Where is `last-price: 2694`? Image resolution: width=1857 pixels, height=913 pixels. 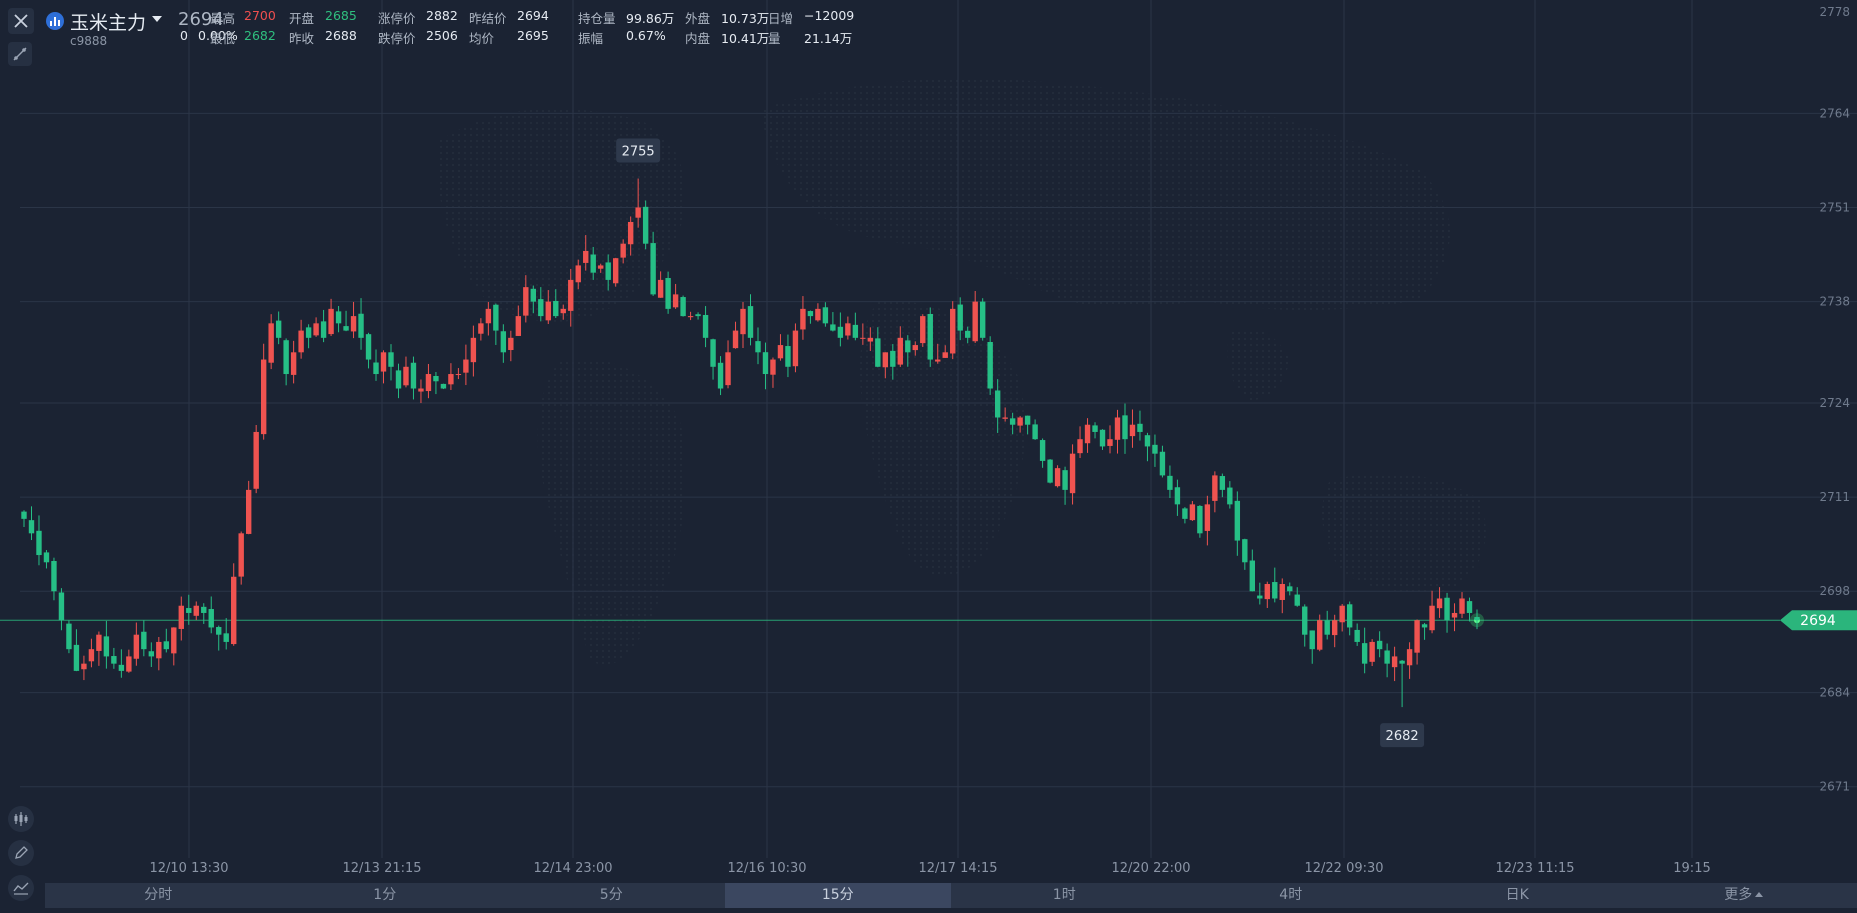 last-price: 2694 is located at coordinates (201, 19).